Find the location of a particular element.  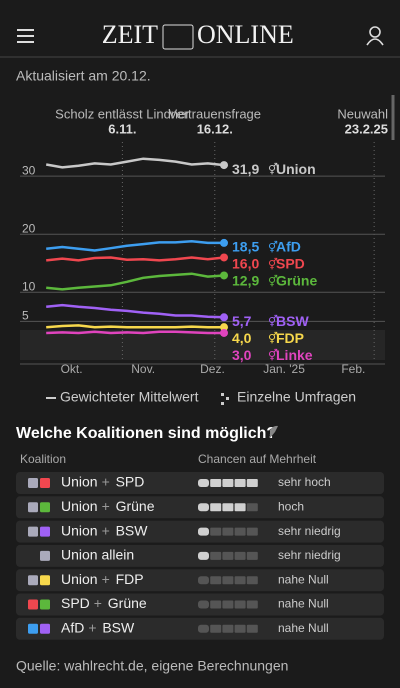

logo-emblem is located at coordinates (178, 37).